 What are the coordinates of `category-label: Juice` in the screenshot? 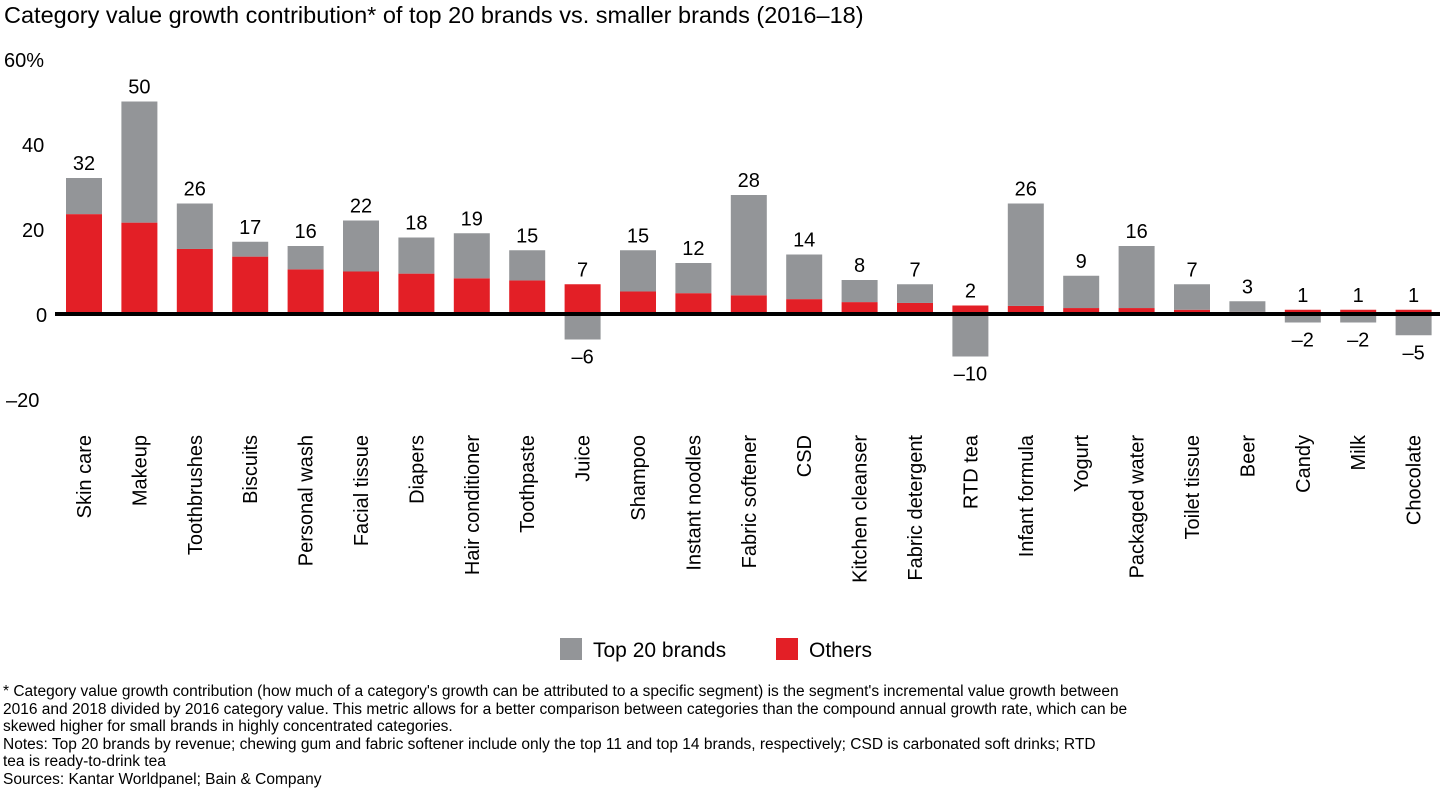 It's located at (584, 458).